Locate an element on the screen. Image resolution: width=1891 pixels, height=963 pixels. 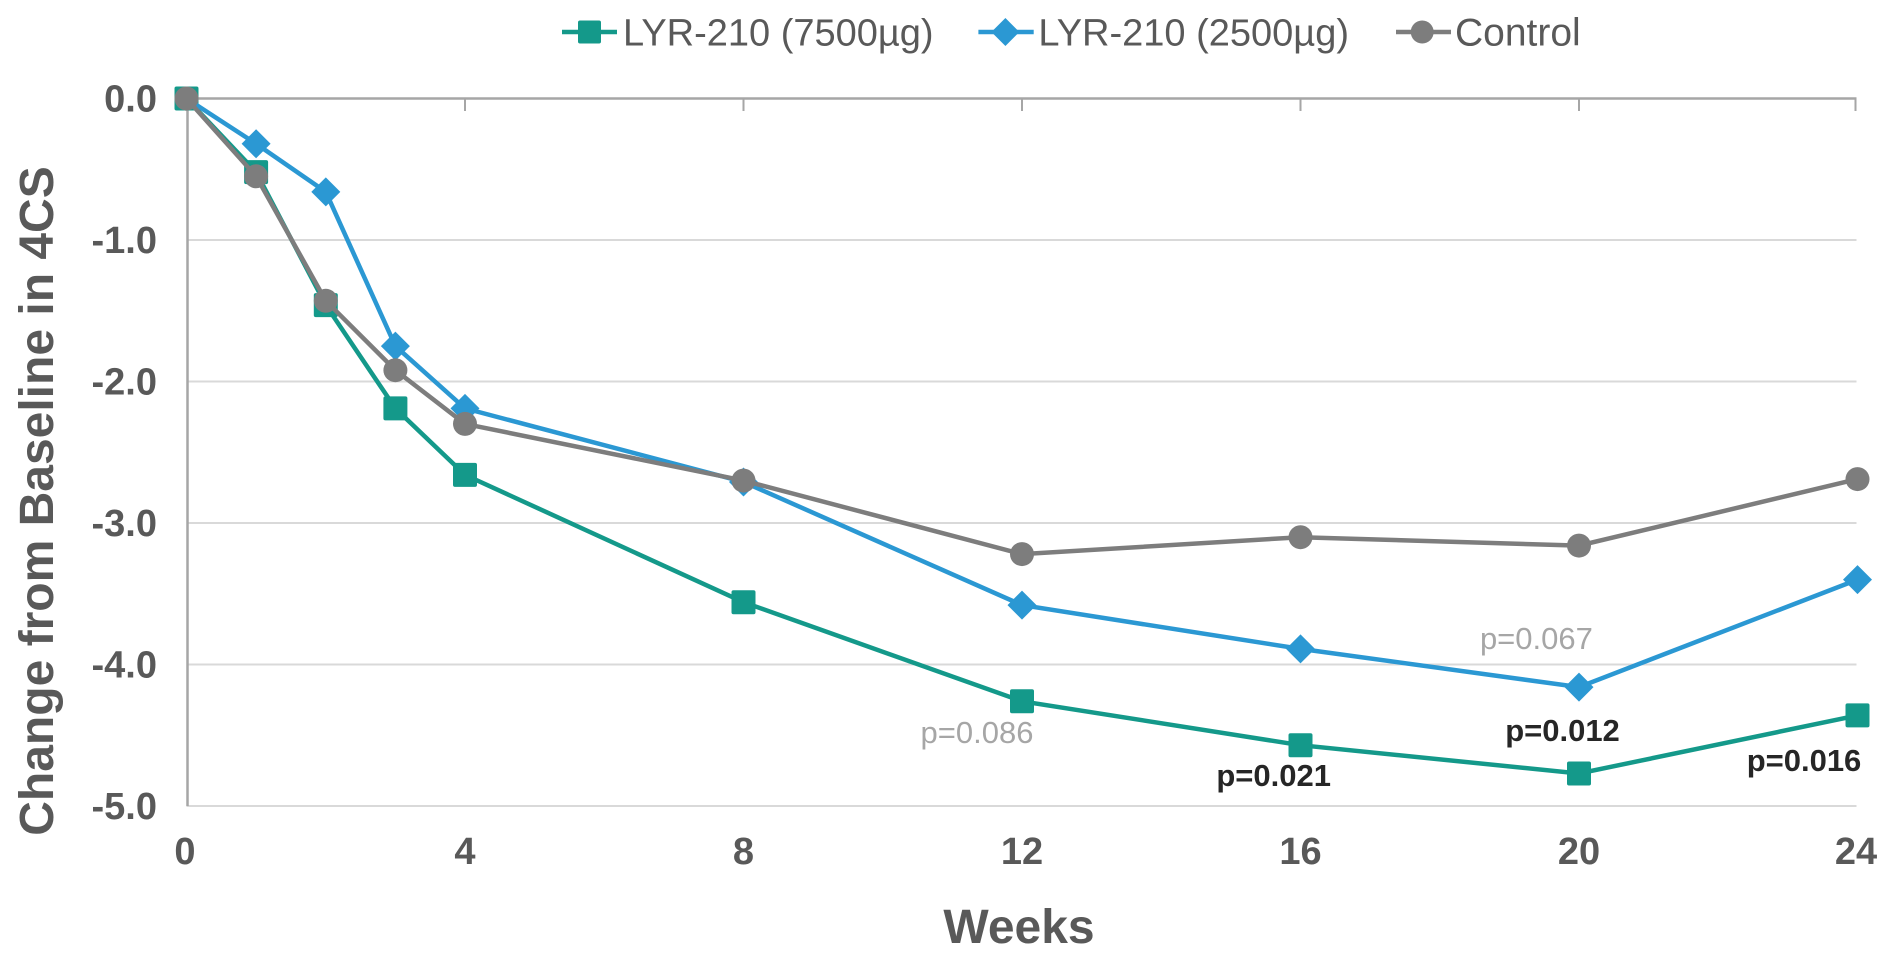
svg-text: -4.0 is located at coordinates (124, 666).